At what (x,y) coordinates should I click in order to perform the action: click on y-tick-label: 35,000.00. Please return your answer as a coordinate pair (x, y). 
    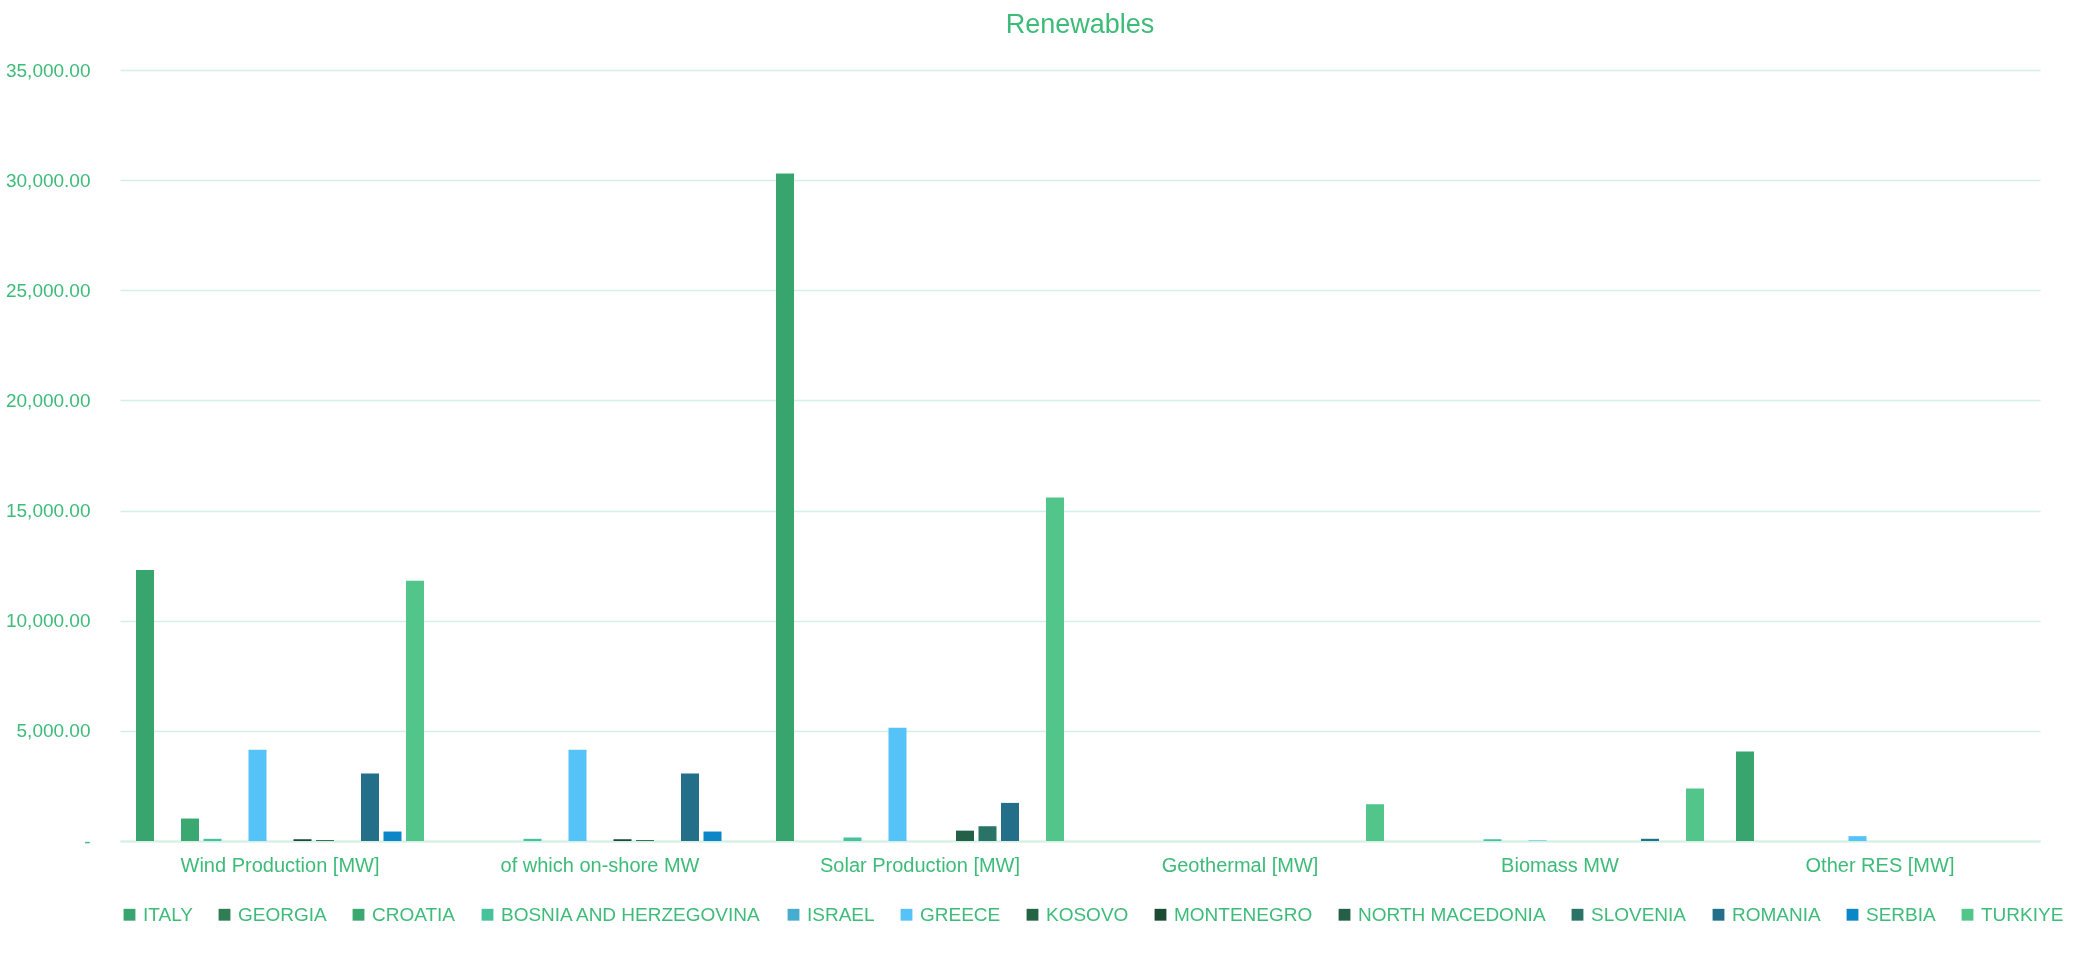
    Looking at the image, I should click on (48, 70).